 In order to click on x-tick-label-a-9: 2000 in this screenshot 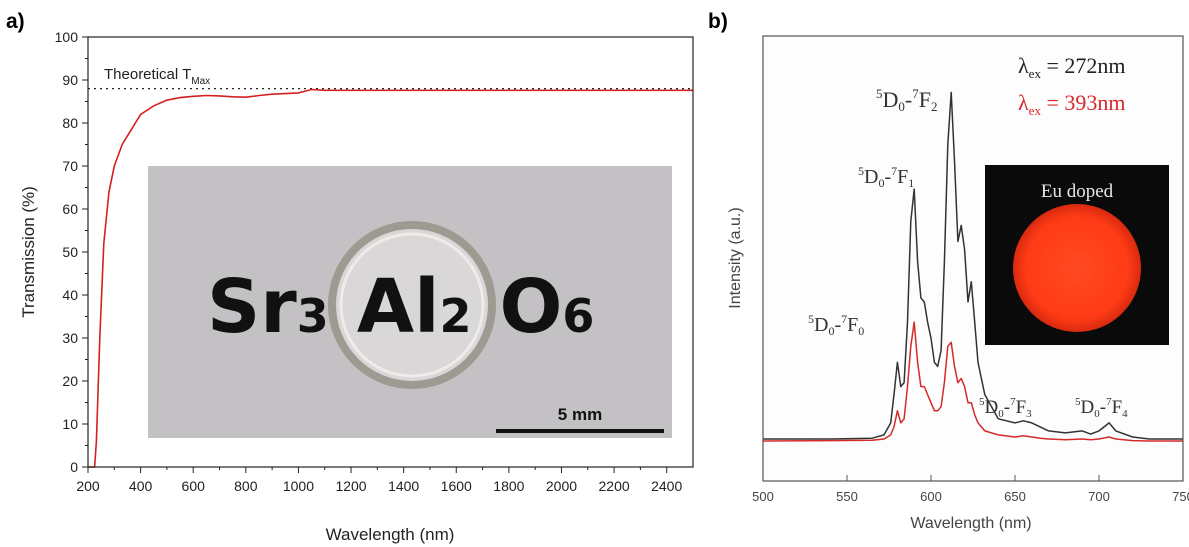, I will do `click(561, 486)`.